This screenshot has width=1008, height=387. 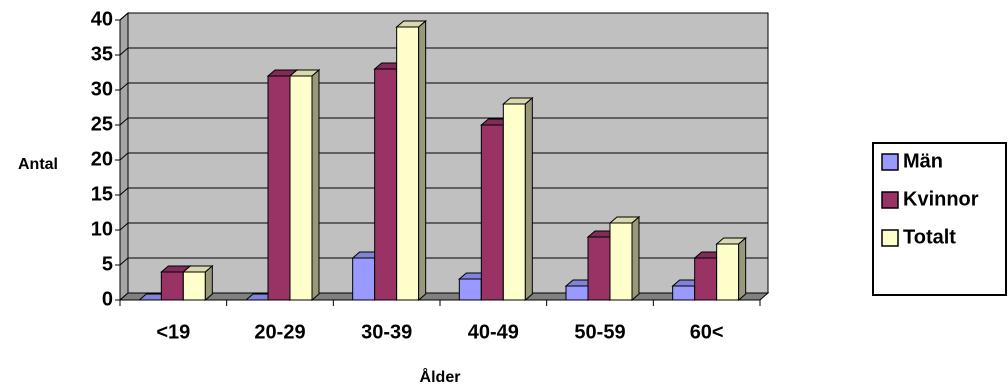 What do you see at coordinates (439, 332) in the screenshot?
I see `x-tick-labels: <19 20-29 30-39 40-49 50-59 60<` at bounding box center [439, 332].